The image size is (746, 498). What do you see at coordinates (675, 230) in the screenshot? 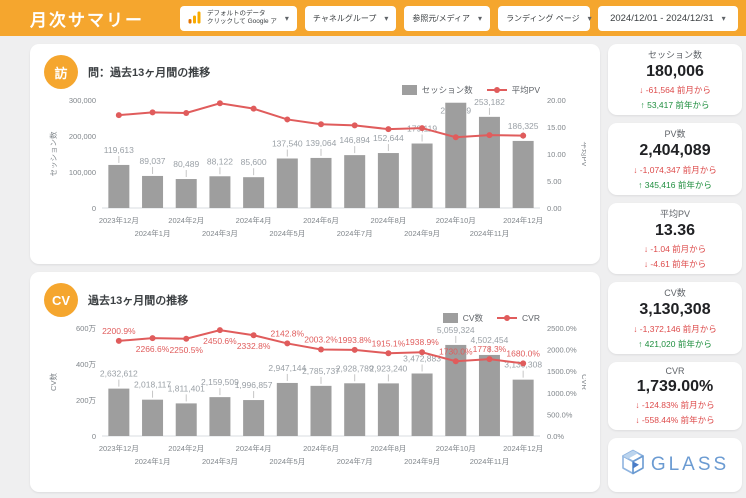
I see `kpi-value: 13.36` at bounding box center [675, 230].